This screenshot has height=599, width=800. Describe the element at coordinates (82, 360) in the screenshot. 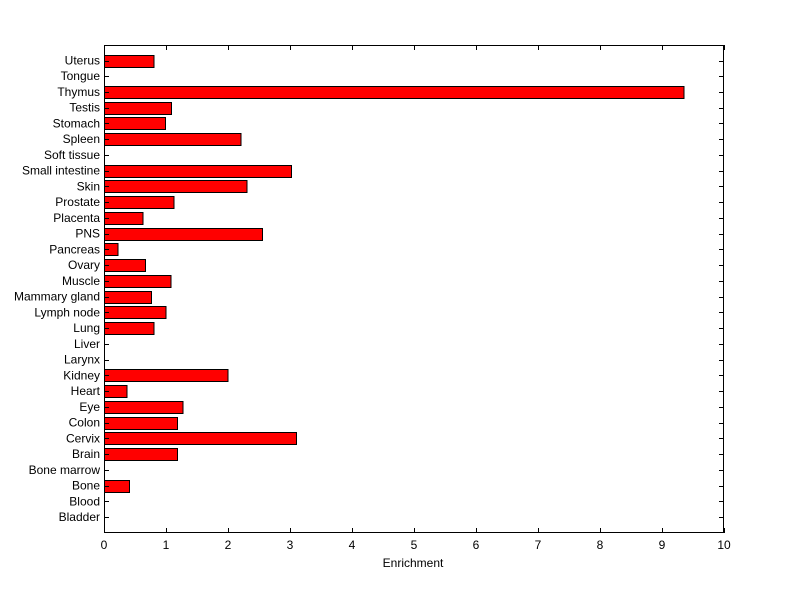

I see `y-tick-label-larynx: Larynx` at that location.